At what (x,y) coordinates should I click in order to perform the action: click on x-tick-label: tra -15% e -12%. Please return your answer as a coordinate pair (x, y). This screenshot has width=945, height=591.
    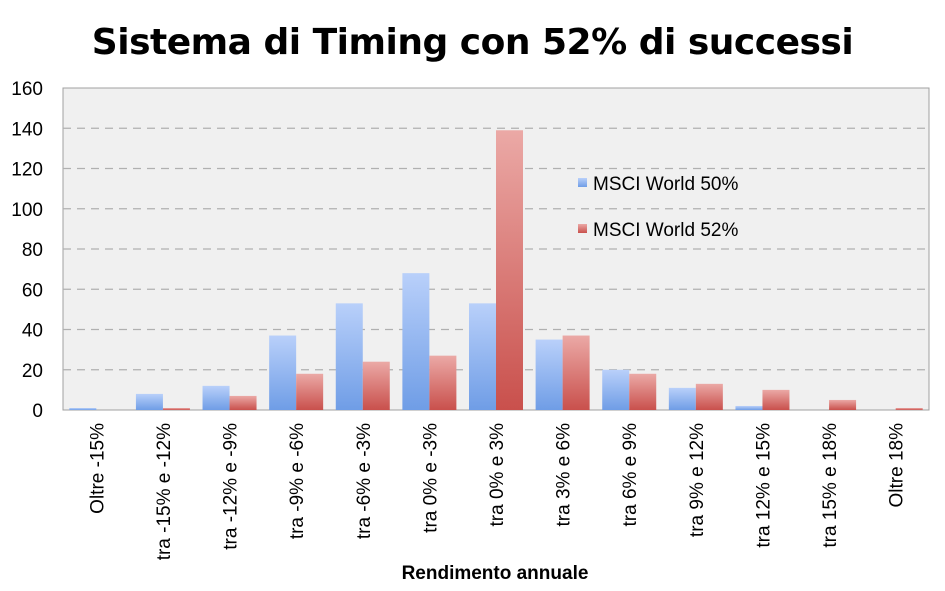
    Looking at the image, I should click on (164, 491).